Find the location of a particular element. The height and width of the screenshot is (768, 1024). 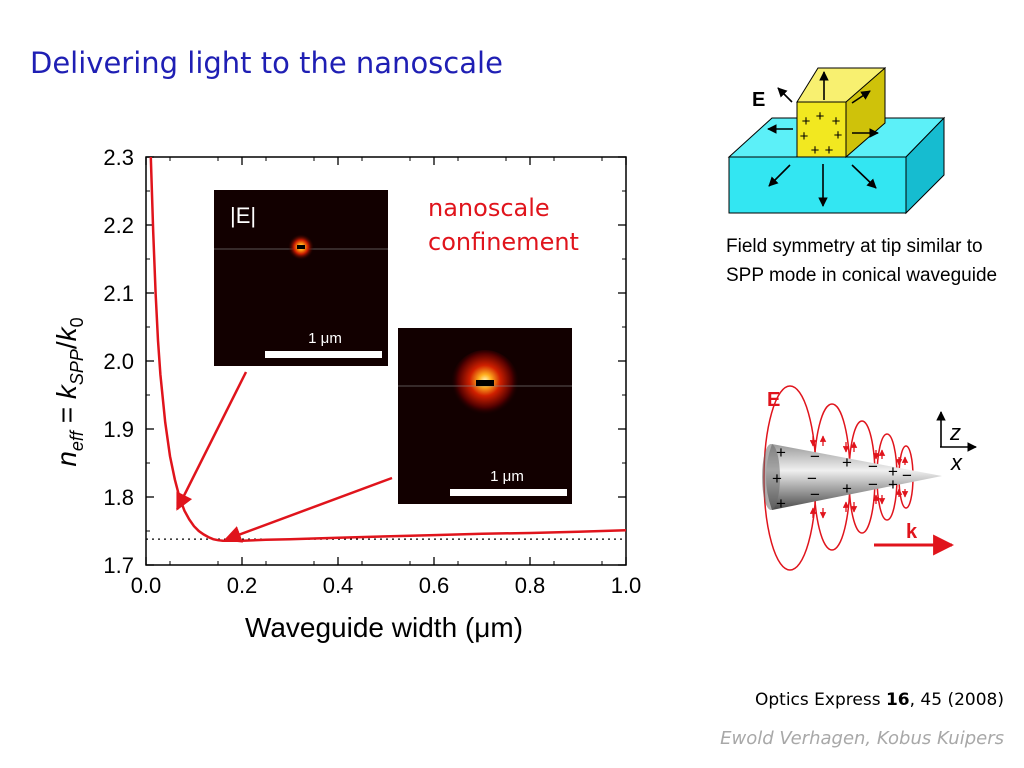

citation: Optics Express 16, 45 (2008) is located at coordinates (879, 700).